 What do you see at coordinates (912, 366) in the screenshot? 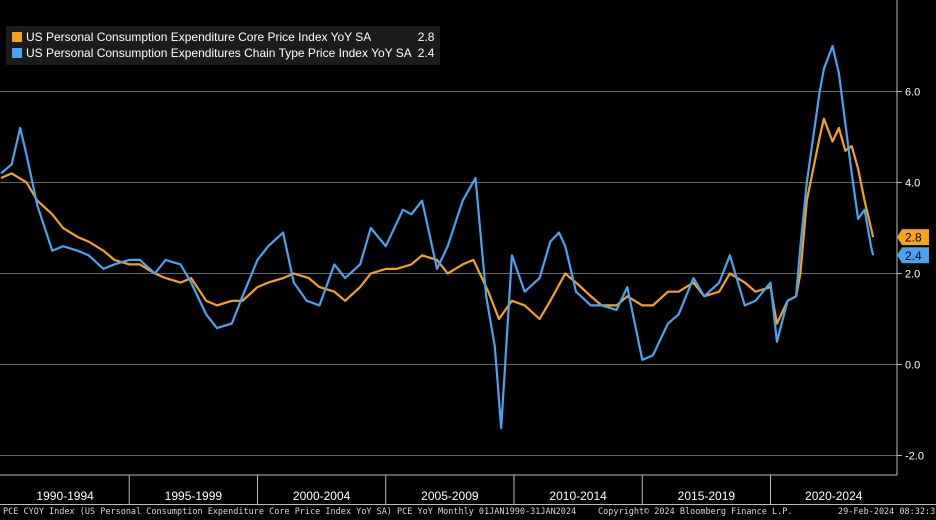
I see `y-tick-label: 0.0` at bounding box center [912, 366].